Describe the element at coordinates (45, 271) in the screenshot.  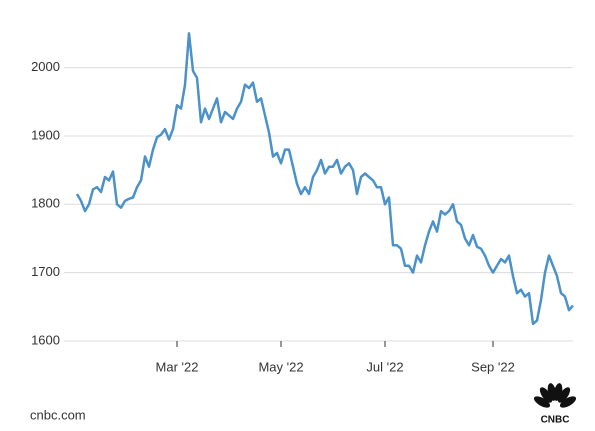
I see `y-tick-label: 1700` at that location.